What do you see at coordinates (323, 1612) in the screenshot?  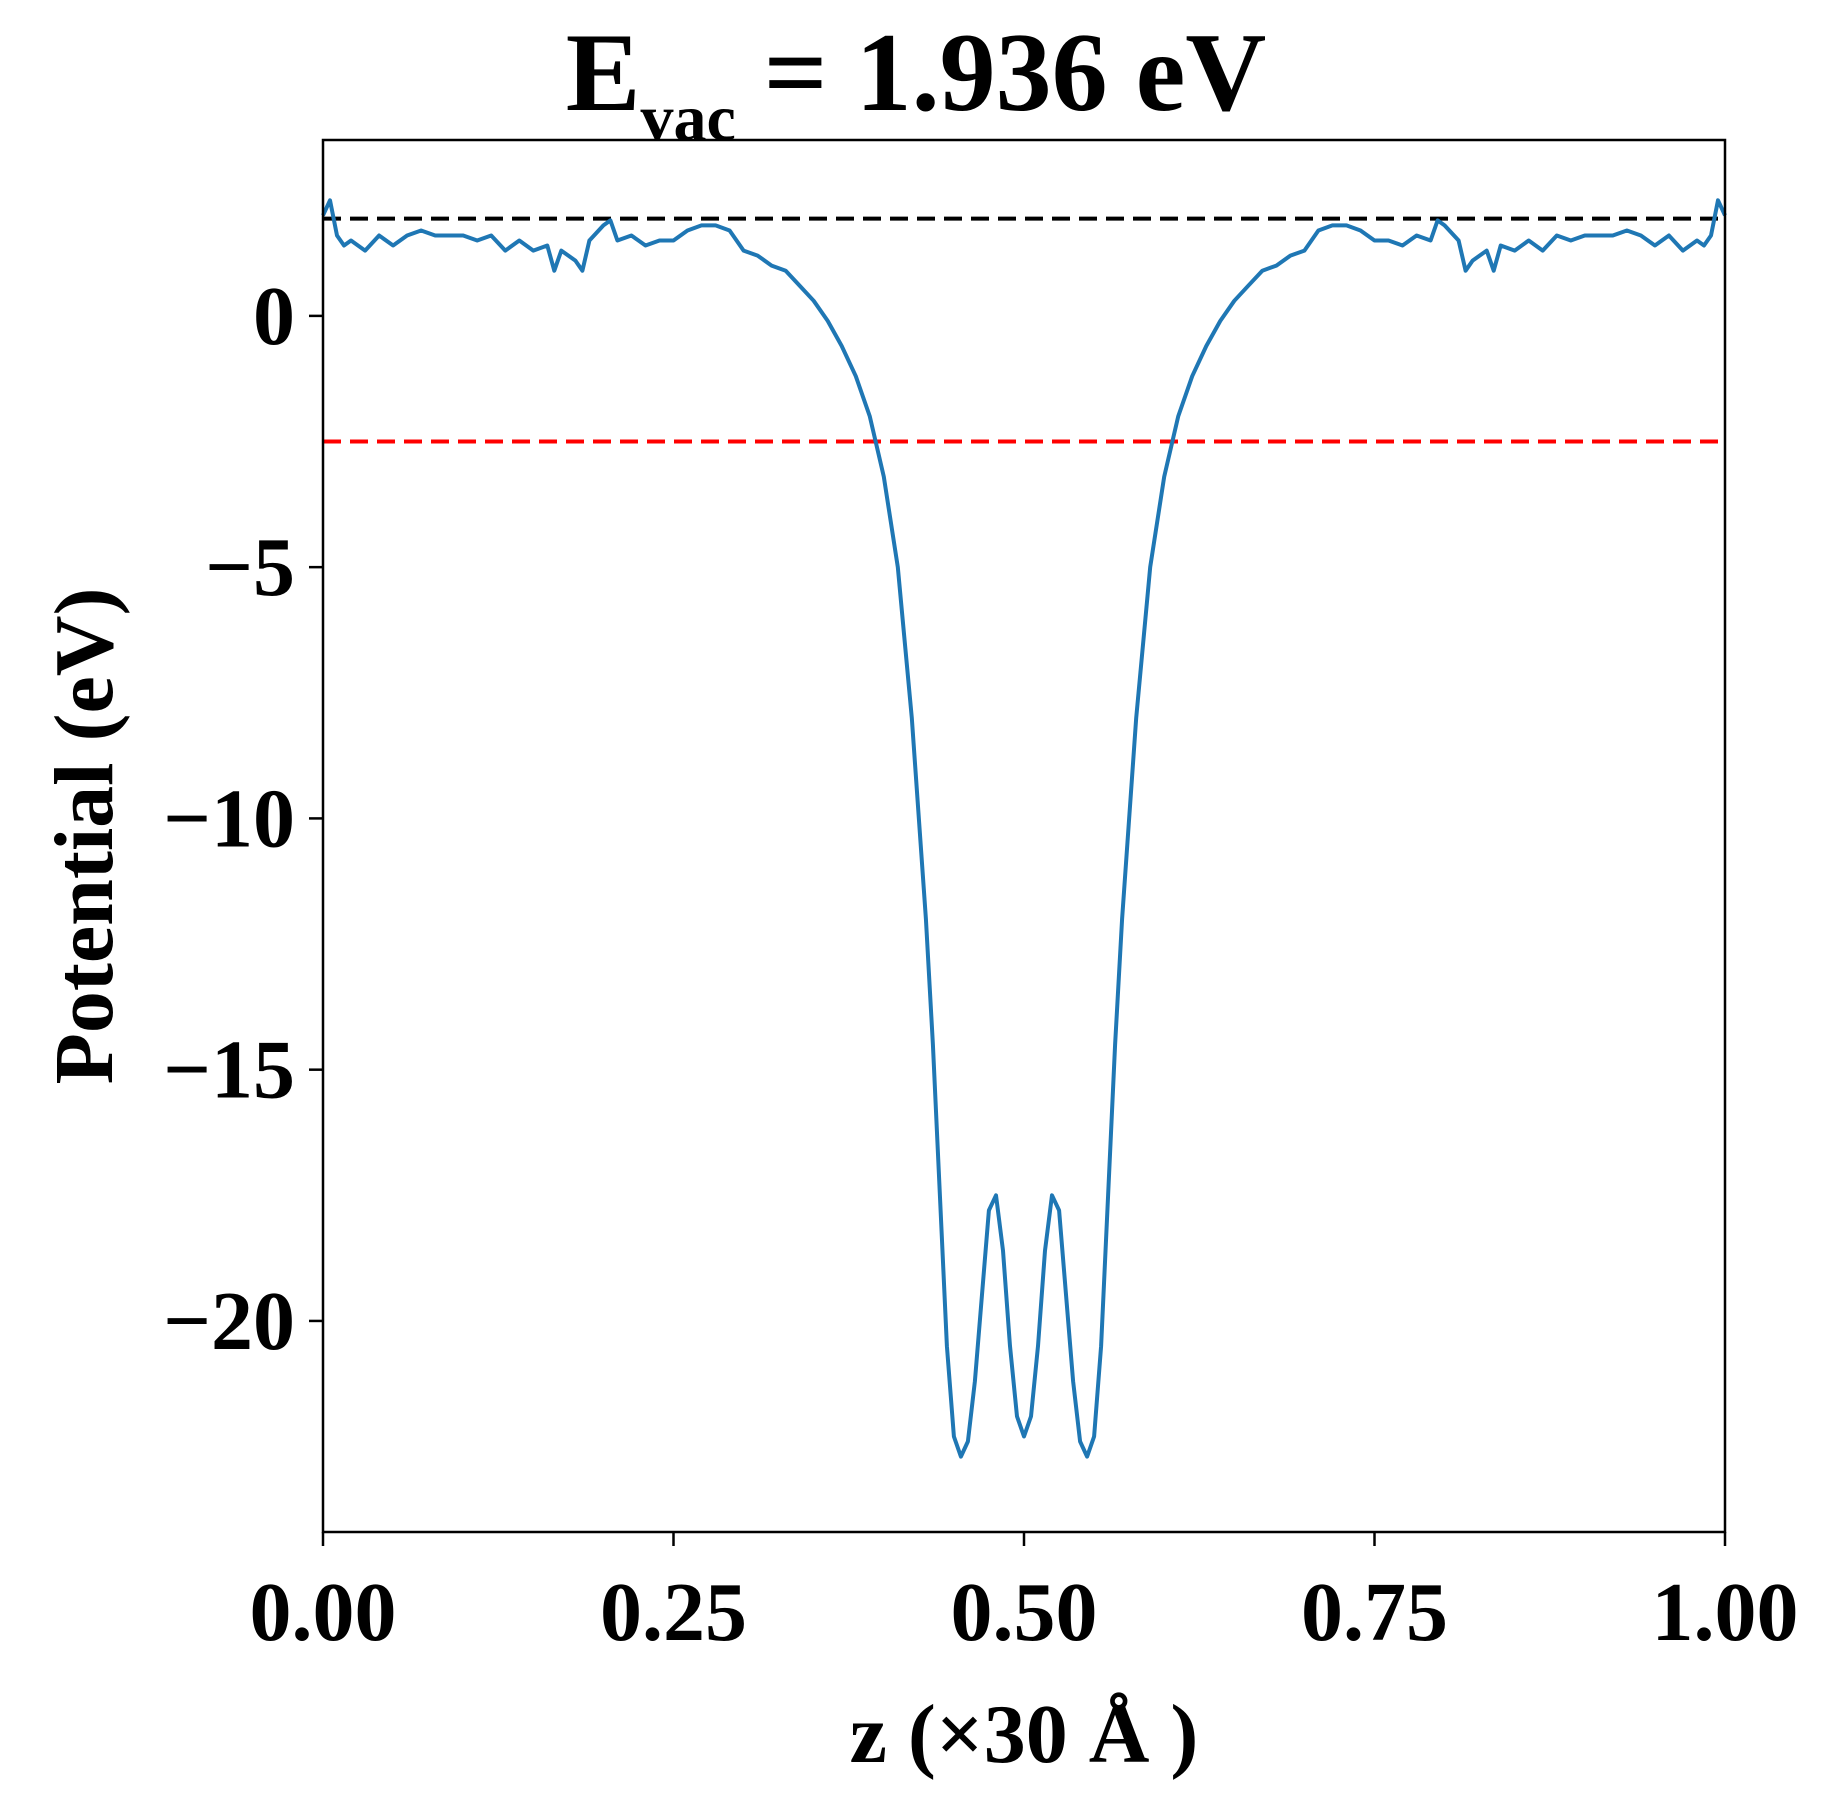 I see `x-tick-label: 0.00` at bounding box center [323, 1612].